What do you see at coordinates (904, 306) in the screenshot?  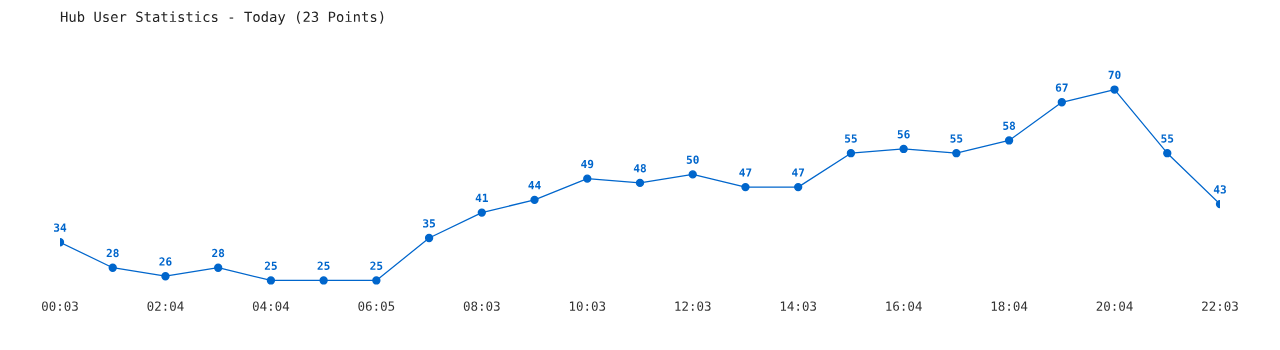 I see `x-tick-label: 16:04` at bounding box center [904, 306].